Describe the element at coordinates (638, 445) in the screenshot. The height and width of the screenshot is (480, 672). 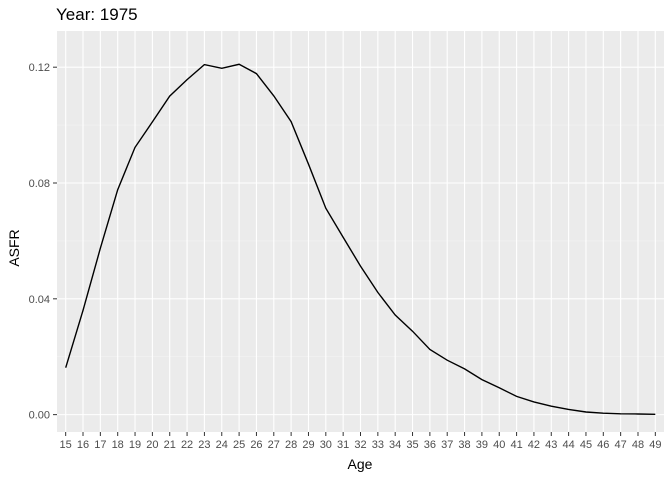
I see `x-tick-label: 48` at that location.